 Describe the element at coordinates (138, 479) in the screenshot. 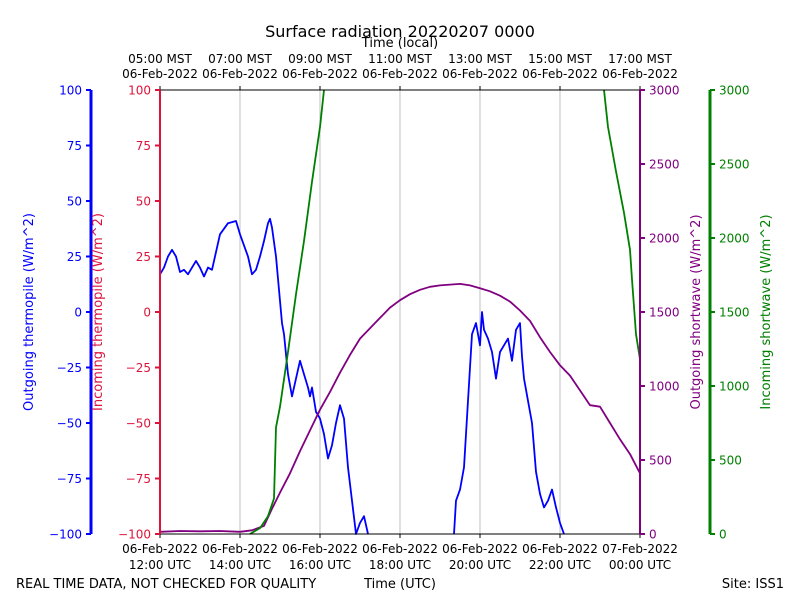

I see `y-tick-label-incoming_thermopile: −75` at that location.